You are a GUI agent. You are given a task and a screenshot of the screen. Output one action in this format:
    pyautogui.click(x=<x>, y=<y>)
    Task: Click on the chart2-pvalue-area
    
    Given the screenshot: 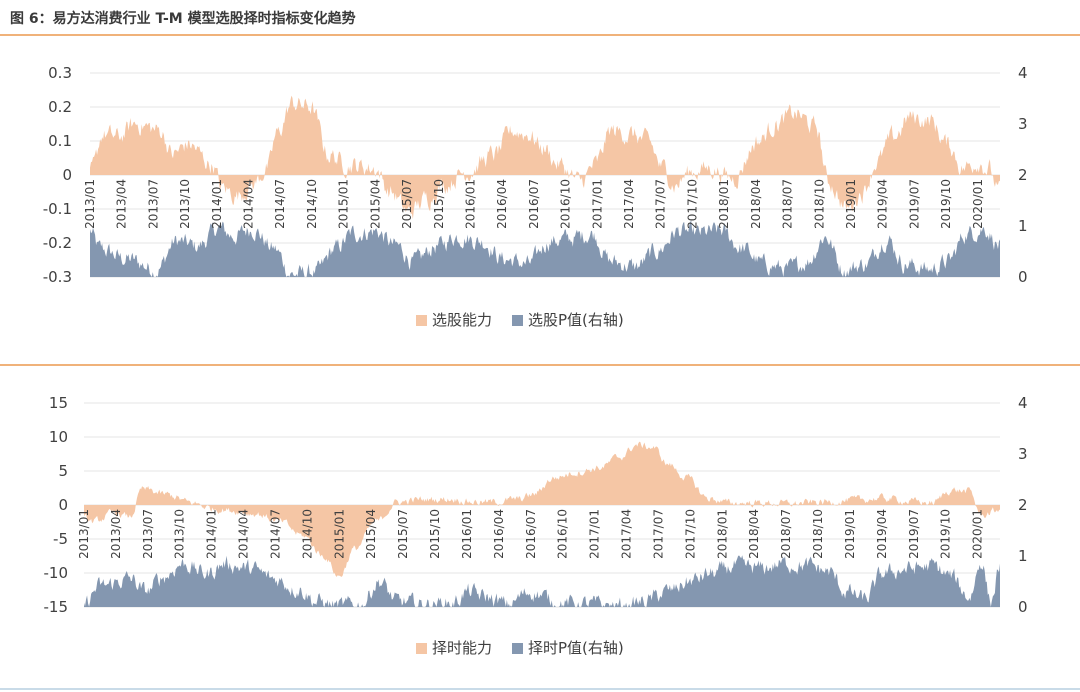 What is the action you would take?
    pyautogui.click(x=542, y=581)
    